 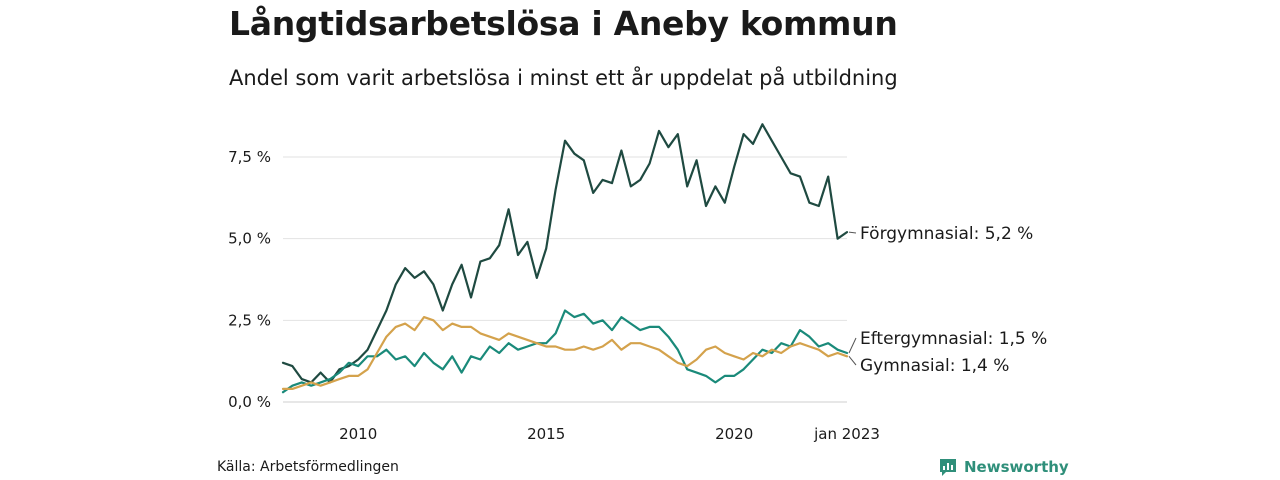 What do you see at coordinates (946, 234) in the screenshot?
I see `series-end-label: Förgymnasial: 5,2 %` at bounding box center [946, 234].